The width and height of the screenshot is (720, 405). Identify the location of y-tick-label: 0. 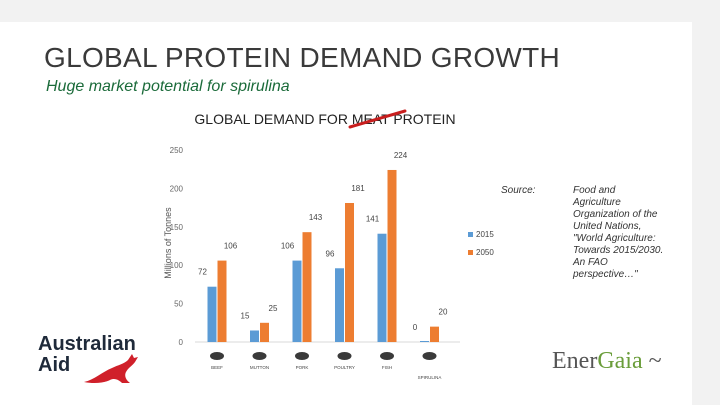
(181, 342).